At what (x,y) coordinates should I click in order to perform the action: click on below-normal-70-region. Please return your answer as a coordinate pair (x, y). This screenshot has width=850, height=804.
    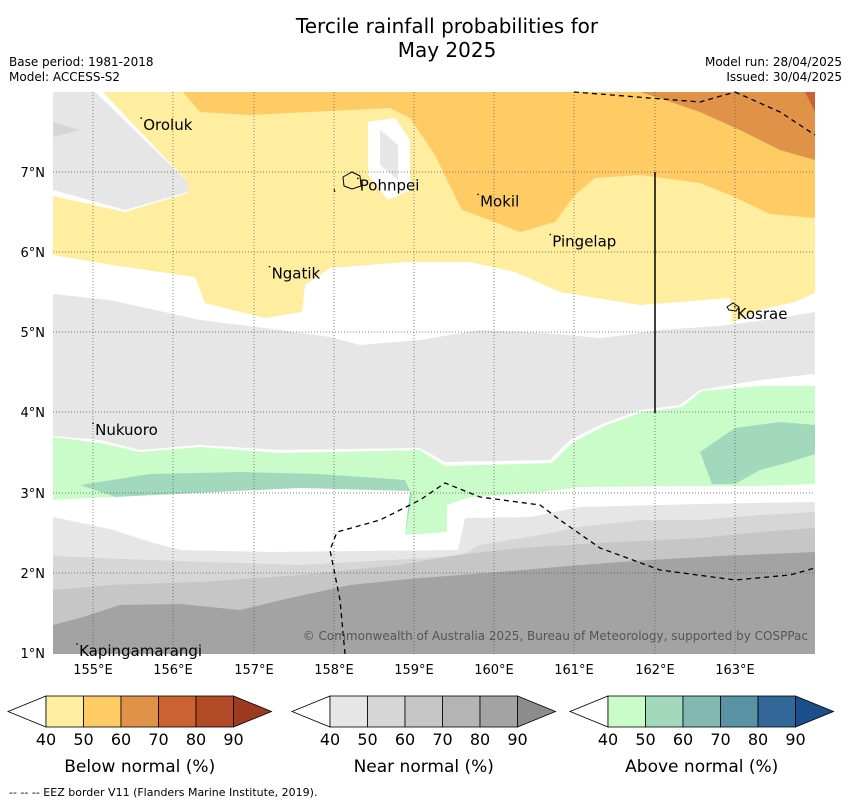
    Looking at the image, I should click on (810, 102).